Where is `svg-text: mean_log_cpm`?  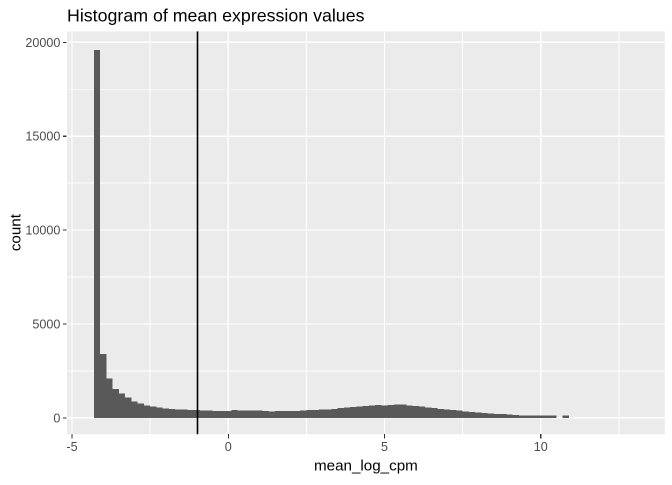 svg-text: mean_log_cpm is located at coordinates (366, 466).